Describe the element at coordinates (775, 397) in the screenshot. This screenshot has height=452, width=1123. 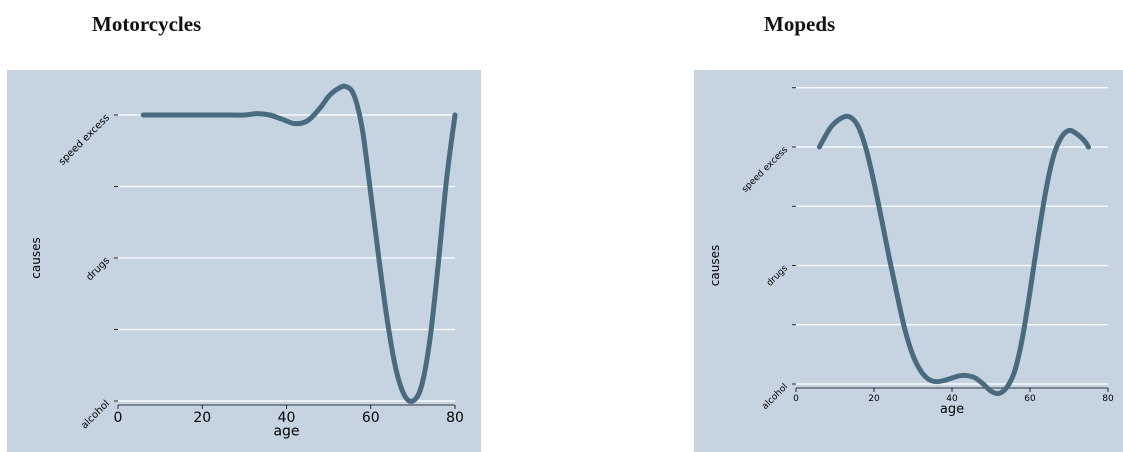
I see `y-tick-label: alcohol` at that location.